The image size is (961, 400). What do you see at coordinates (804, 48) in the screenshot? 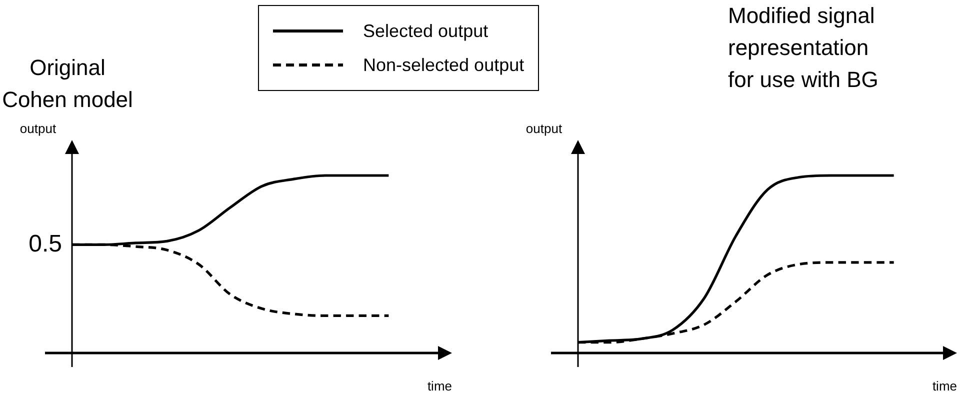
I see `chart-title: Modified signal representation for use with BG` at bounding box center [804, 48].